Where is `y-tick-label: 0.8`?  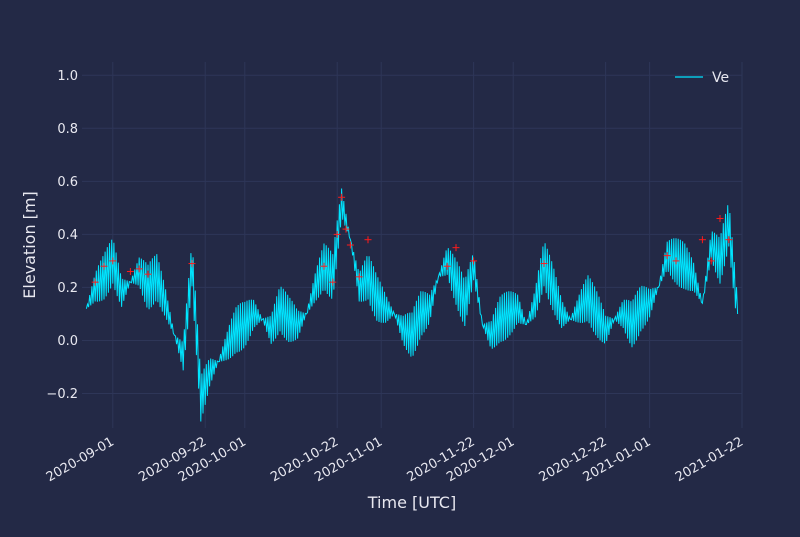 y-tick-label: 0.8 is located at coordinates (67, 129).